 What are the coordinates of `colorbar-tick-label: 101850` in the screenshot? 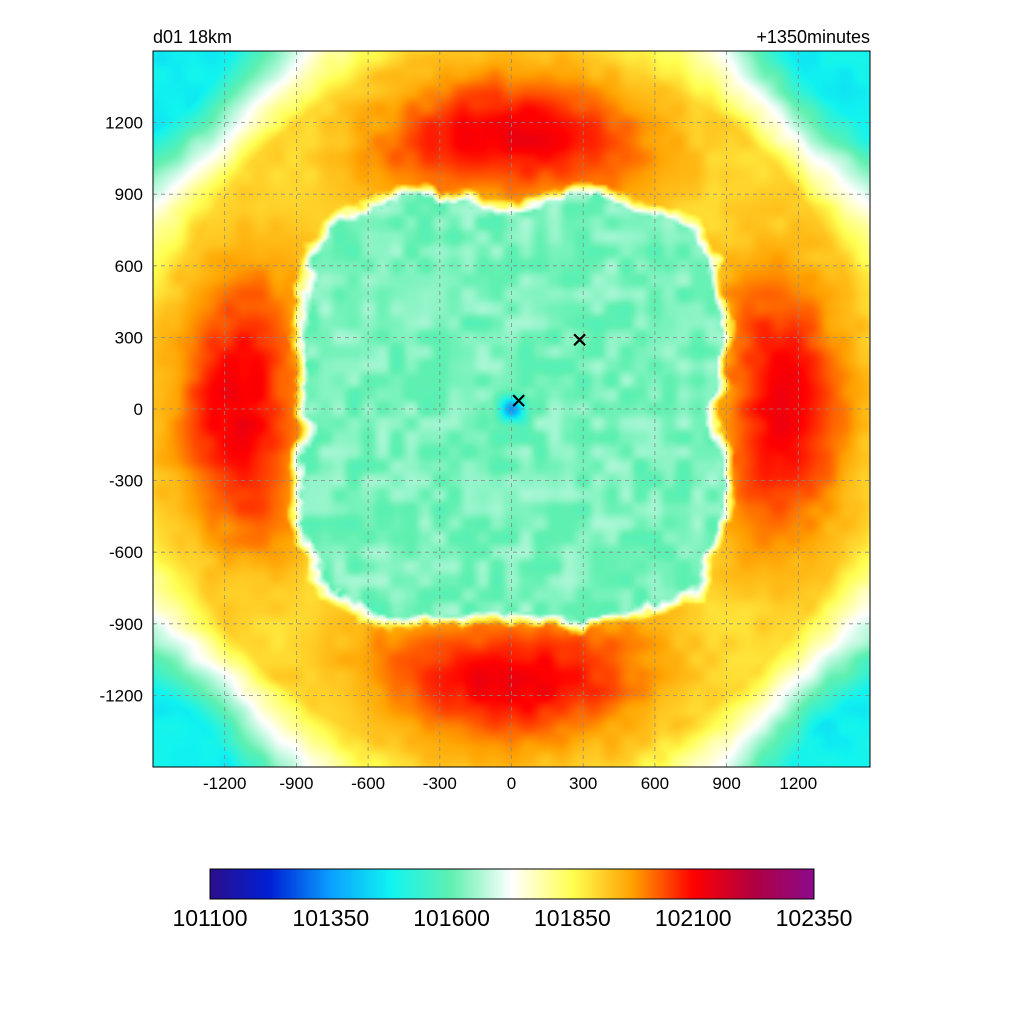 It's located at (572, 918).